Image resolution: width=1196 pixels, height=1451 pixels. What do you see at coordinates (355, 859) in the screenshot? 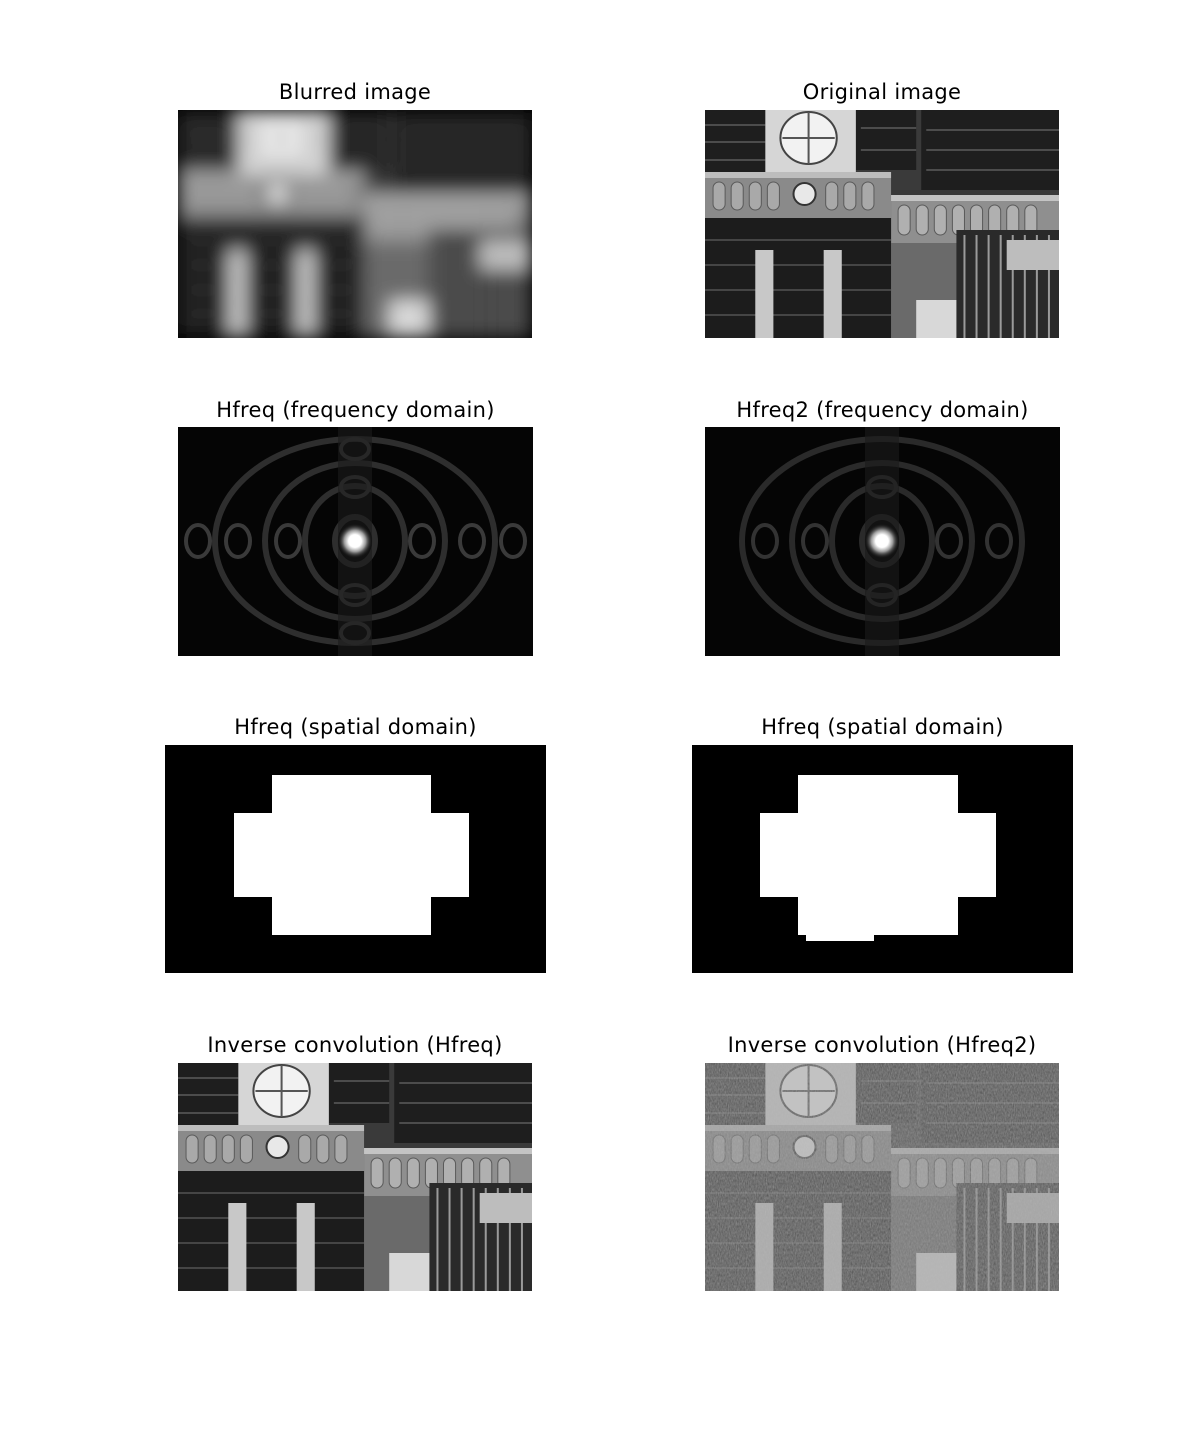
I see `hfreq-spatial-image` at bounding box center [355, 859].